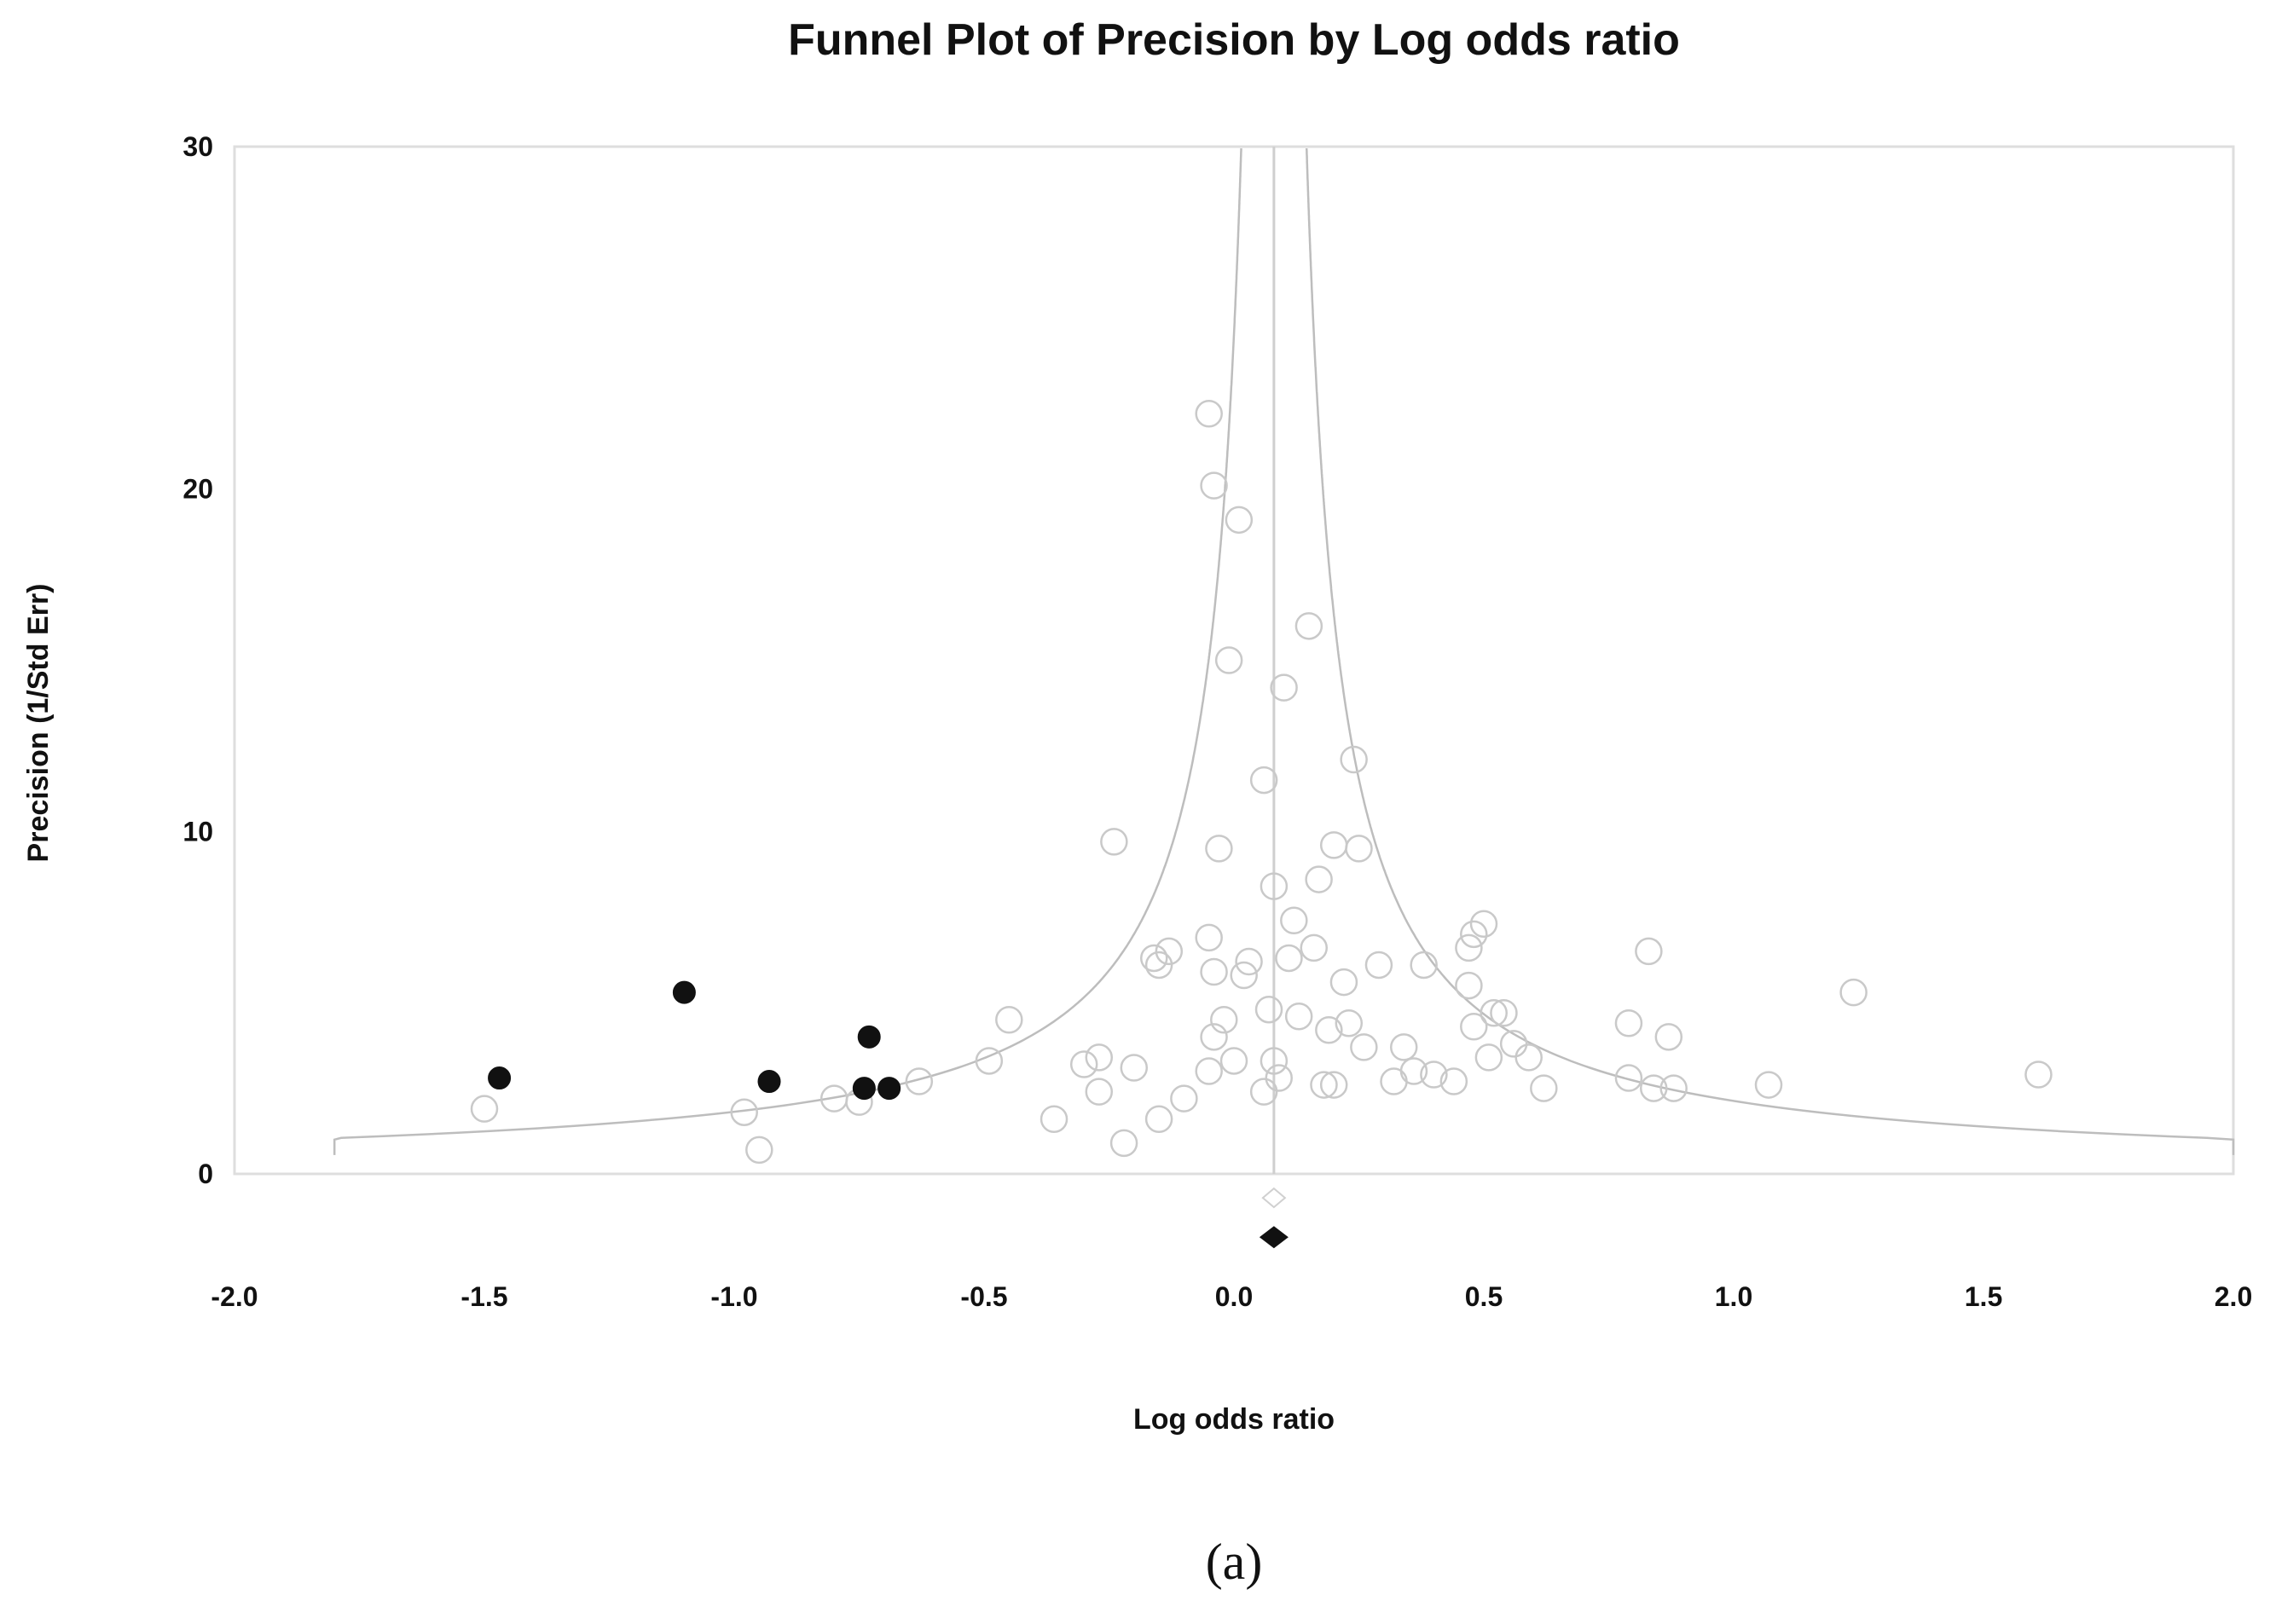 The height and width of the screenshot is (1624, 2276). What do you see at coordinates (483, 1296) in the screenshot?
I see `x-tick-label: -1.5` at bounding box center [483, 1296].